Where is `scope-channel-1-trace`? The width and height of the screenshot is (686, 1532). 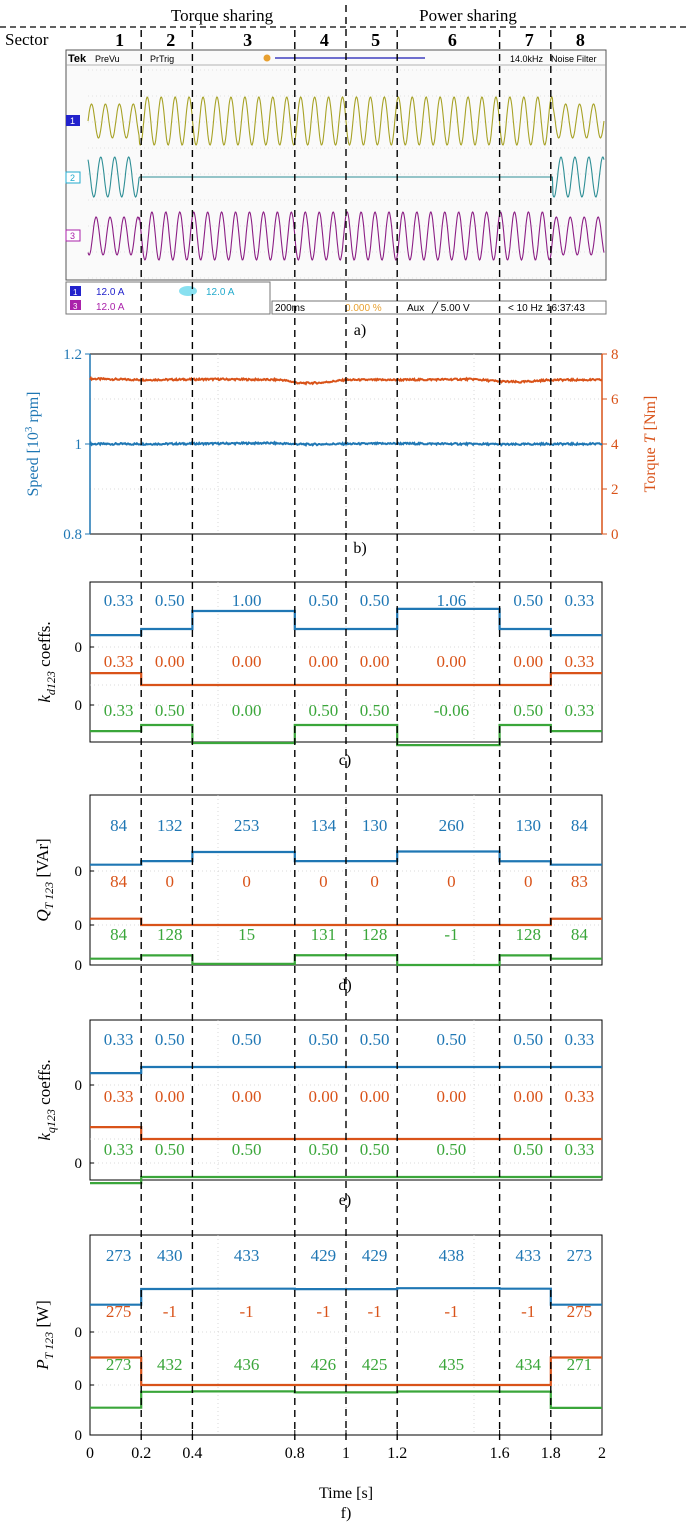 scope-channel-1-trace is located at coordinates (346, 121).